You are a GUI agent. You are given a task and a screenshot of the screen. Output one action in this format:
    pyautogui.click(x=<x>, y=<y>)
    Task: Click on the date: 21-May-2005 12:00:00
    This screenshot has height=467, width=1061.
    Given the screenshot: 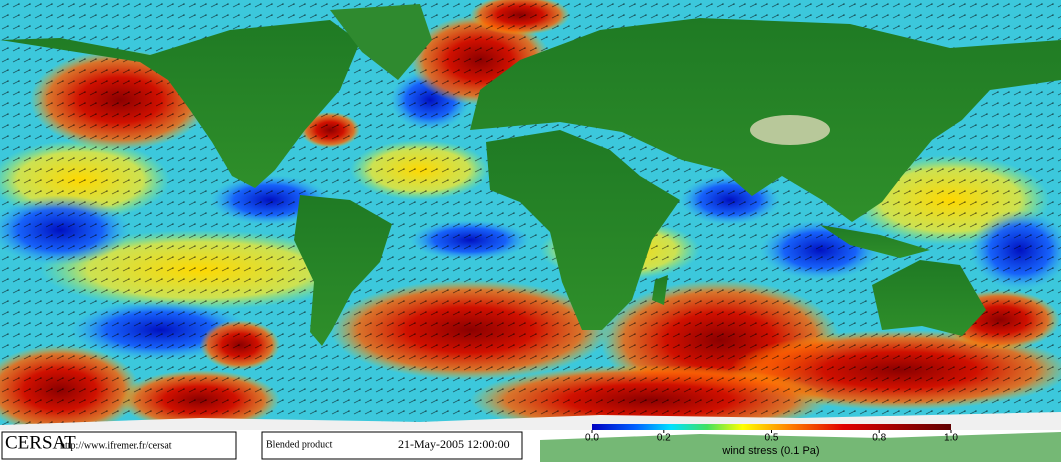 What is the action you would take?
    pyautogui.click(x=454, y=444)
    